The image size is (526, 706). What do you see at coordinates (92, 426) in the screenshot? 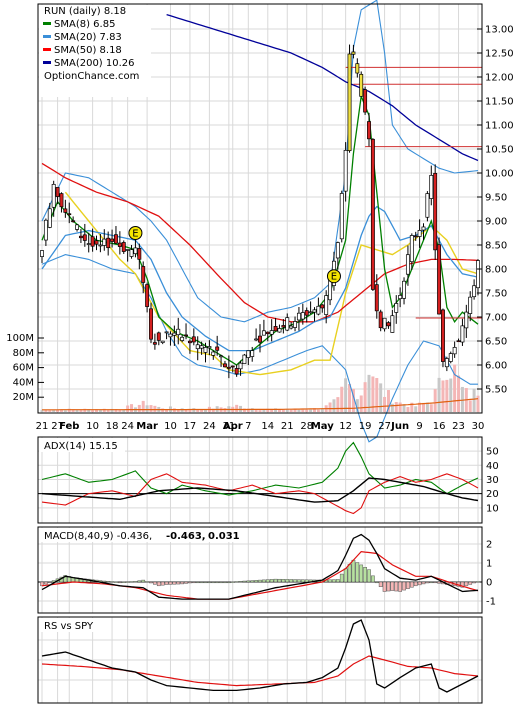
I see `x-tick-label: 10` at bounding box center [92, 426].